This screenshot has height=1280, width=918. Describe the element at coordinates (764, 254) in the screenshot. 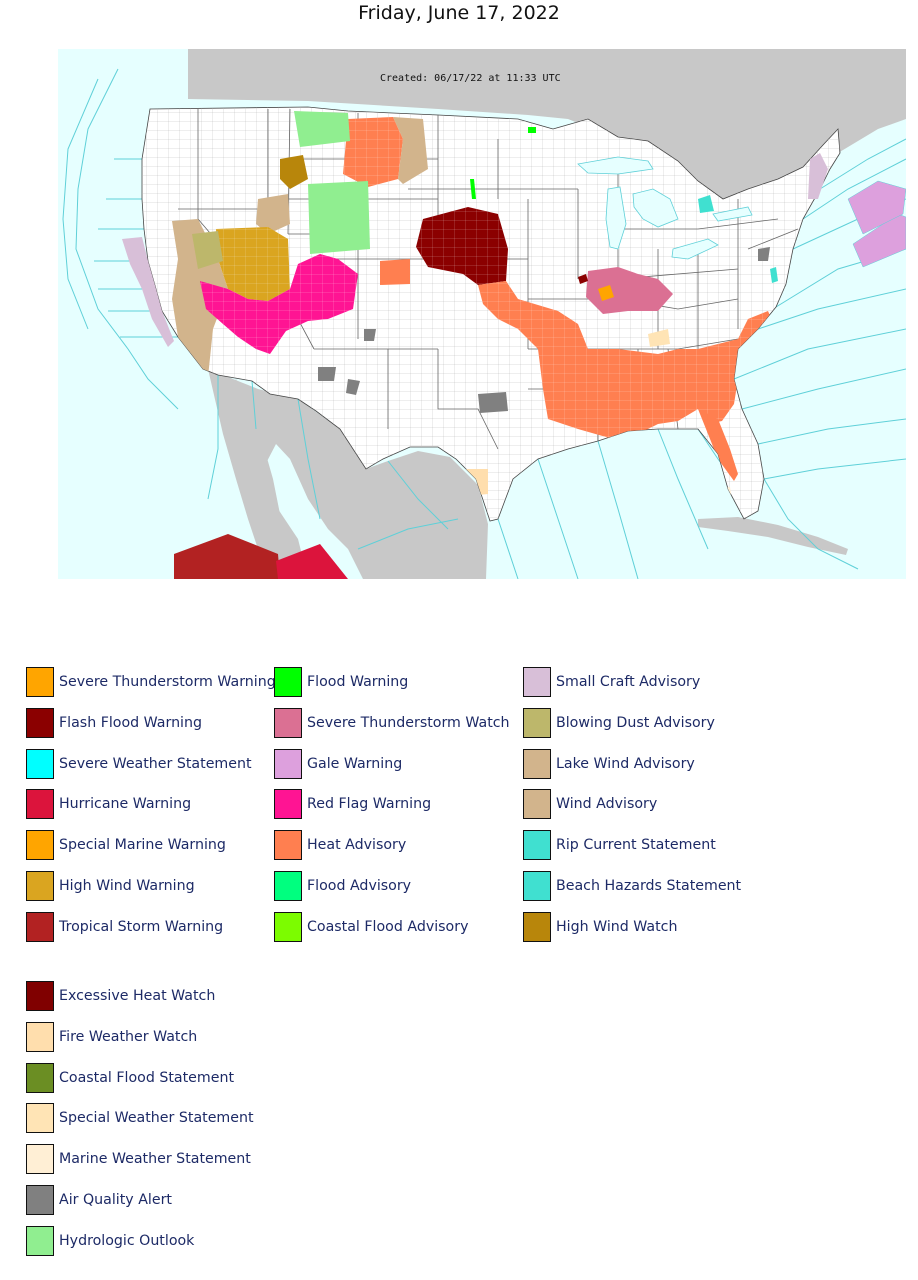

I see `air-quality-alert-ny` at that location.